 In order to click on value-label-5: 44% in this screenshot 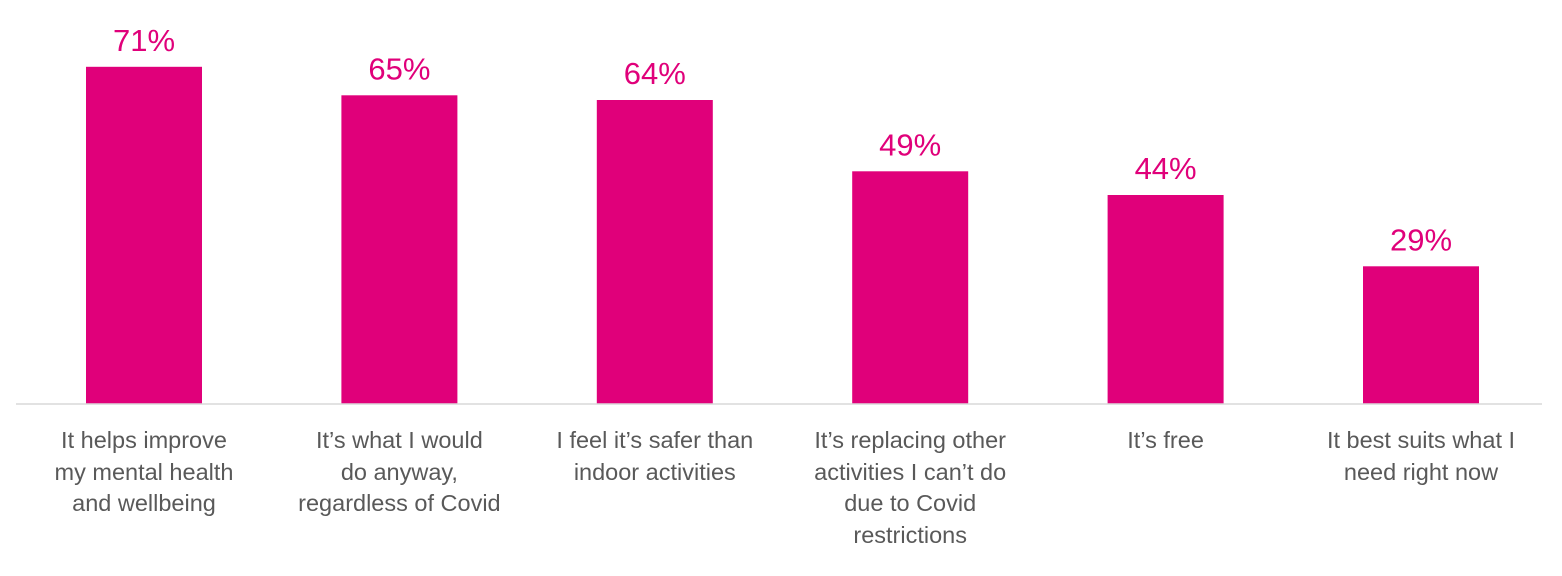, I will do `click(1166, 168)`.